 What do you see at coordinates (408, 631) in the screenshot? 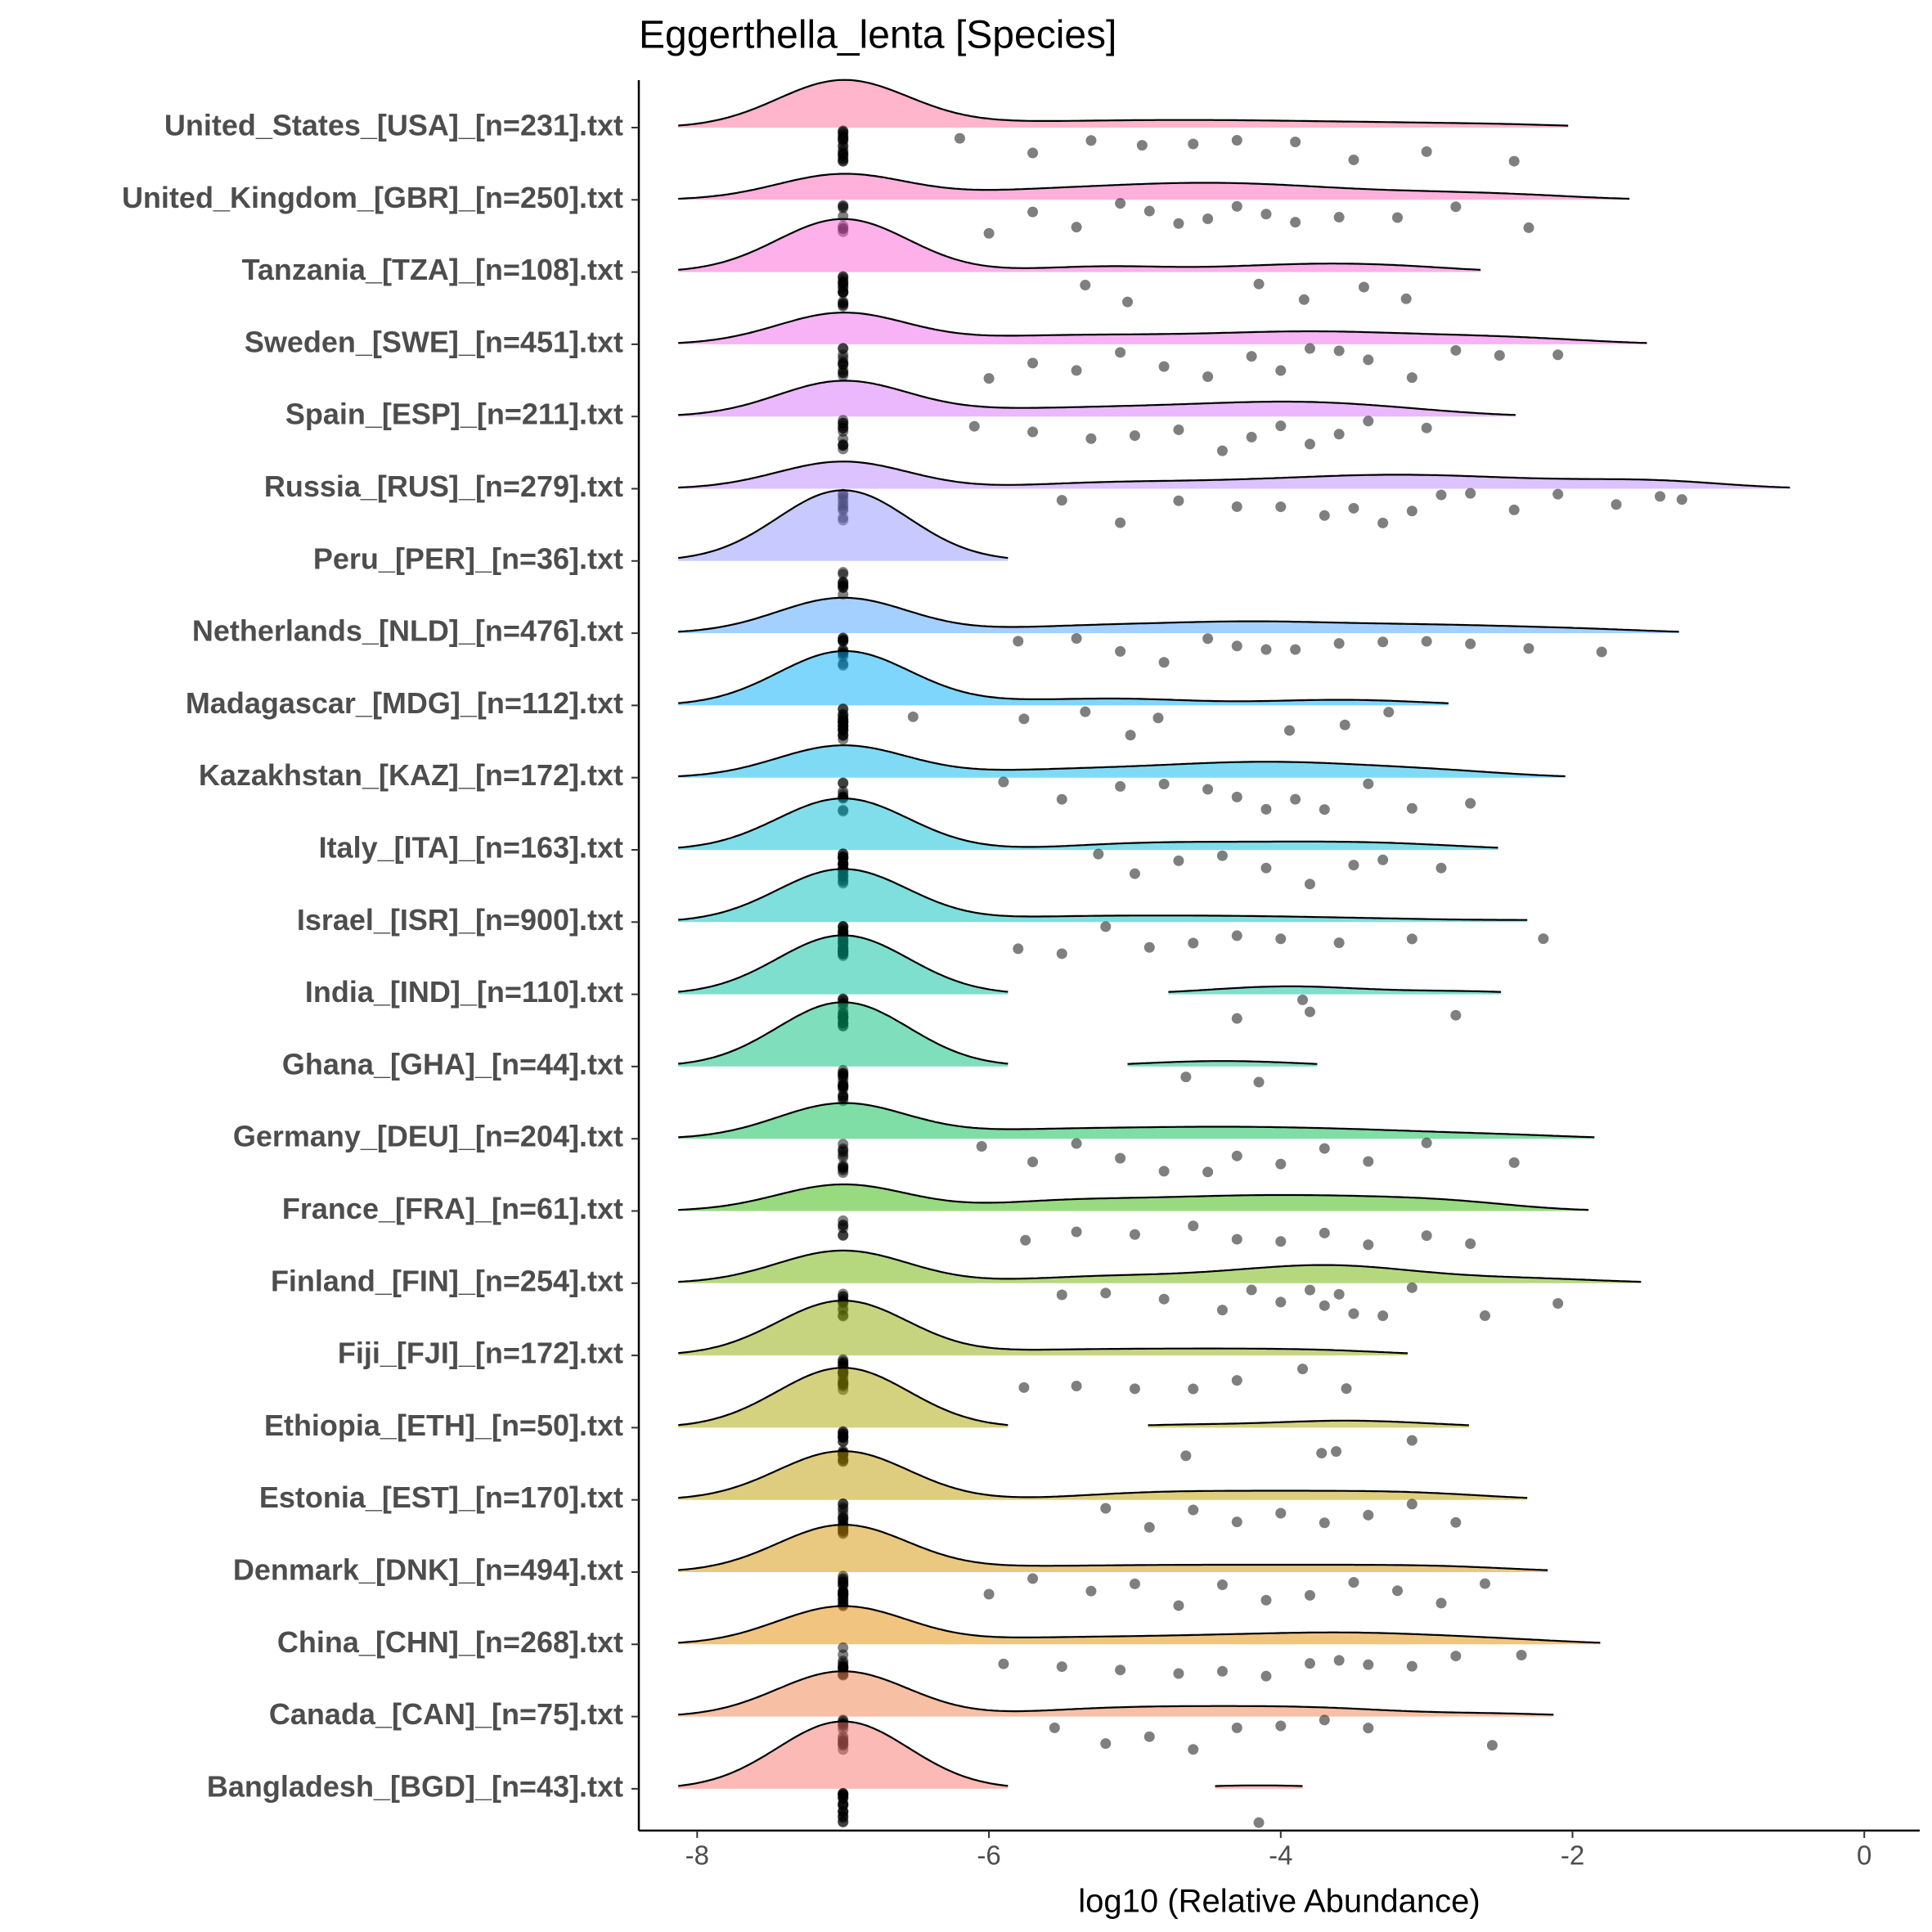
I see `y-tick-label: Netherlands_[NLD]_[n=476].txt` at bounding box center [408, 631].